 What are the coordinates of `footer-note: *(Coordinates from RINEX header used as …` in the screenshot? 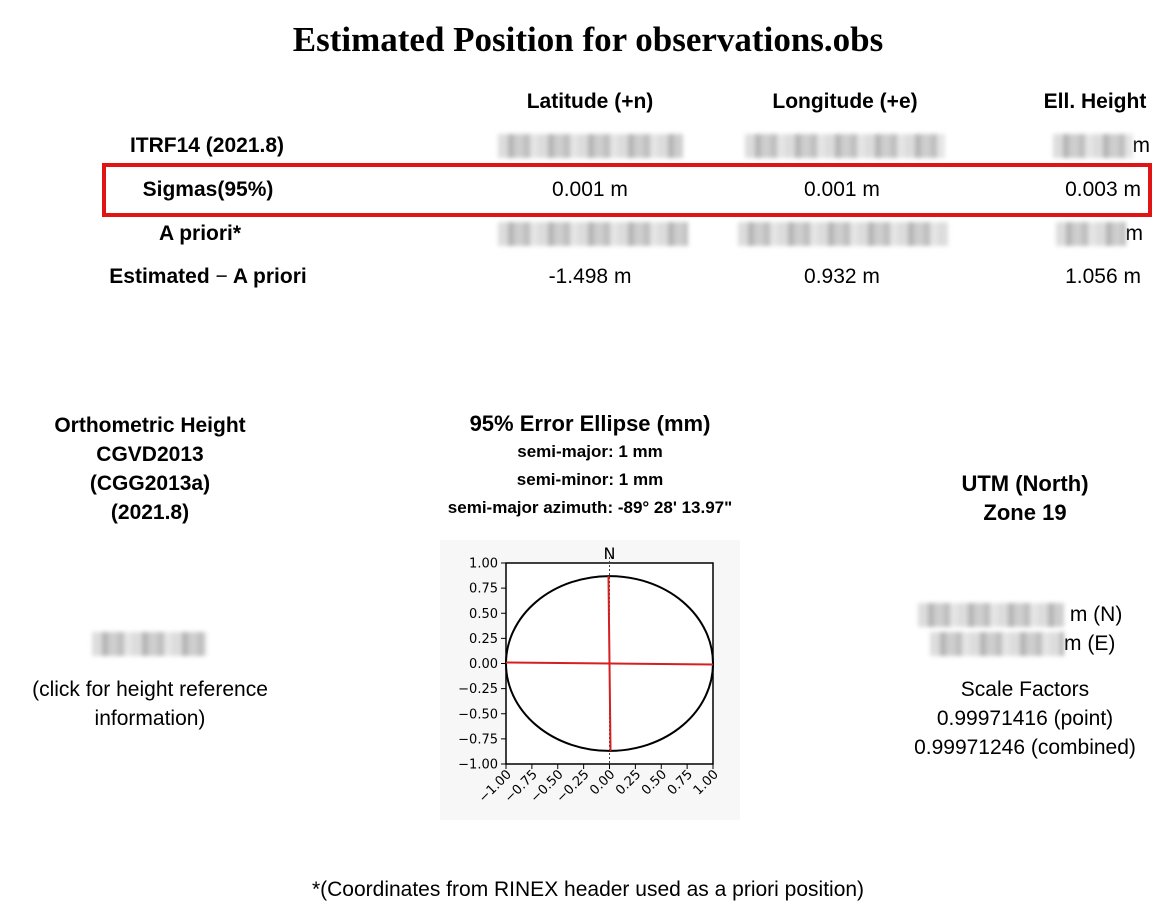 It's located at (588, 889).